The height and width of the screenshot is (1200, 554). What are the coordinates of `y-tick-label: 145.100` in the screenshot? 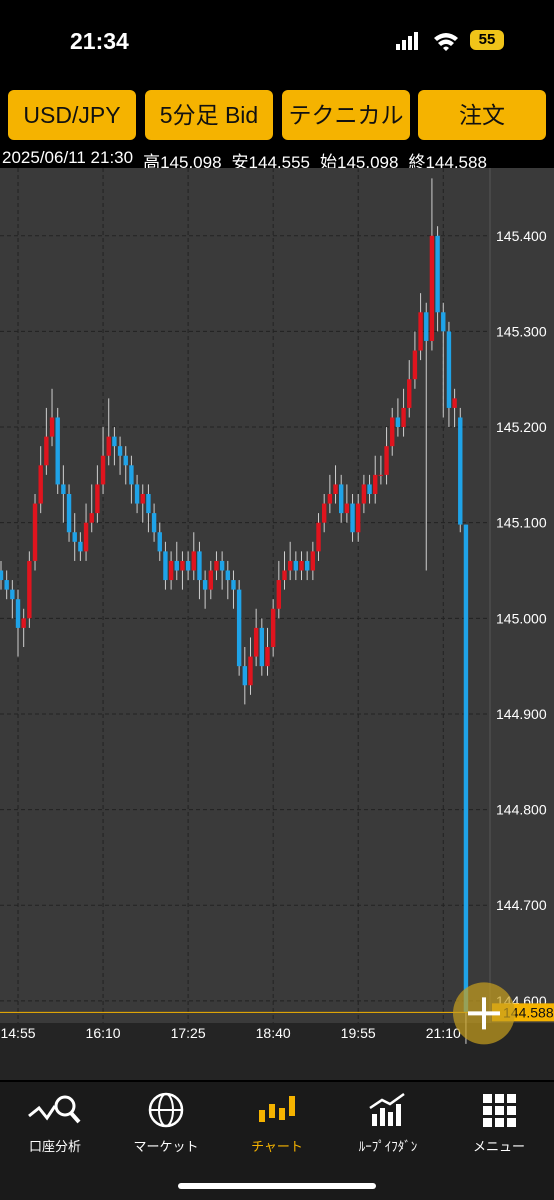 It's located at (521, 523).